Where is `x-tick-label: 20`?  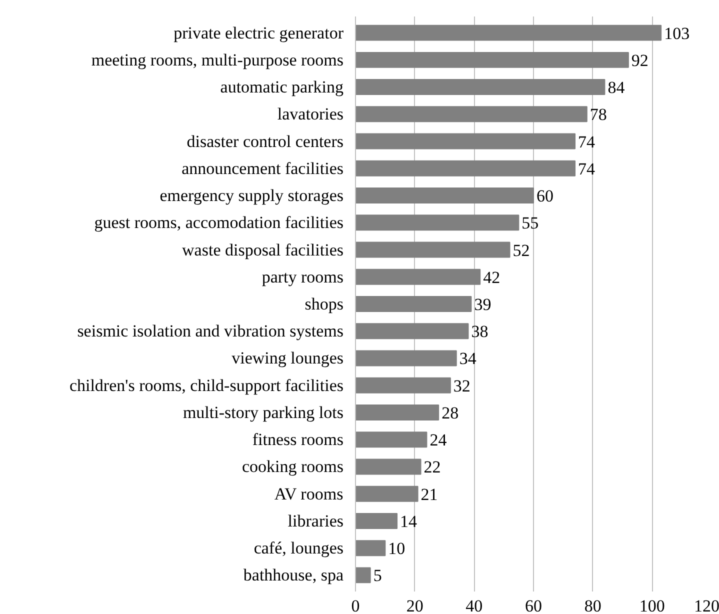 x-tick-label: 20 is located at coordinates (415, 605).